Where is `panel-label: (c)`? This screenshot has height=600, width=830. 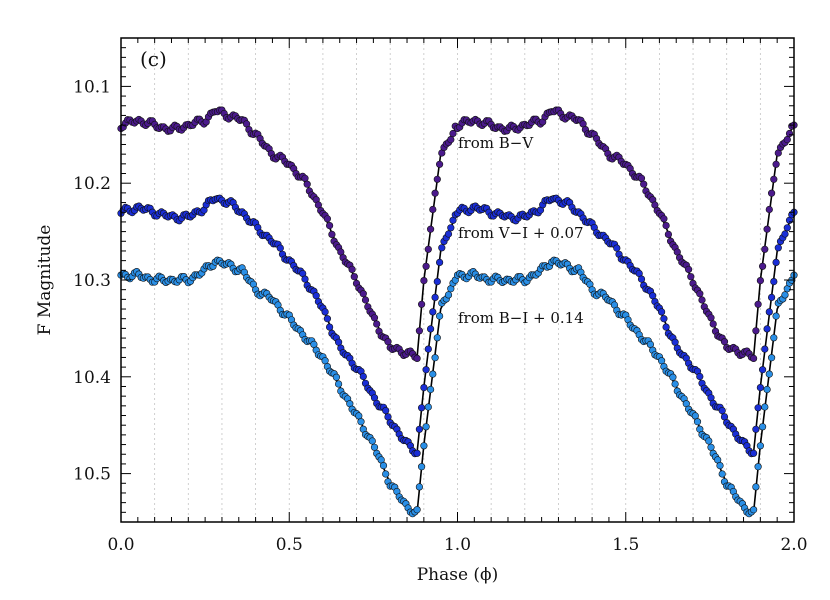 panel-label: (c) is located at coordinates (153, 59).